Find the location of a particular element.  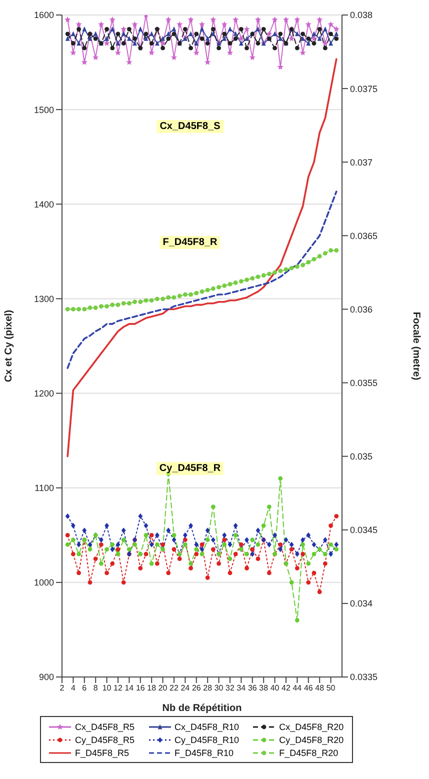

y-axis-title: Cx et Cy (pixel) is located at coordinates (9, 346).